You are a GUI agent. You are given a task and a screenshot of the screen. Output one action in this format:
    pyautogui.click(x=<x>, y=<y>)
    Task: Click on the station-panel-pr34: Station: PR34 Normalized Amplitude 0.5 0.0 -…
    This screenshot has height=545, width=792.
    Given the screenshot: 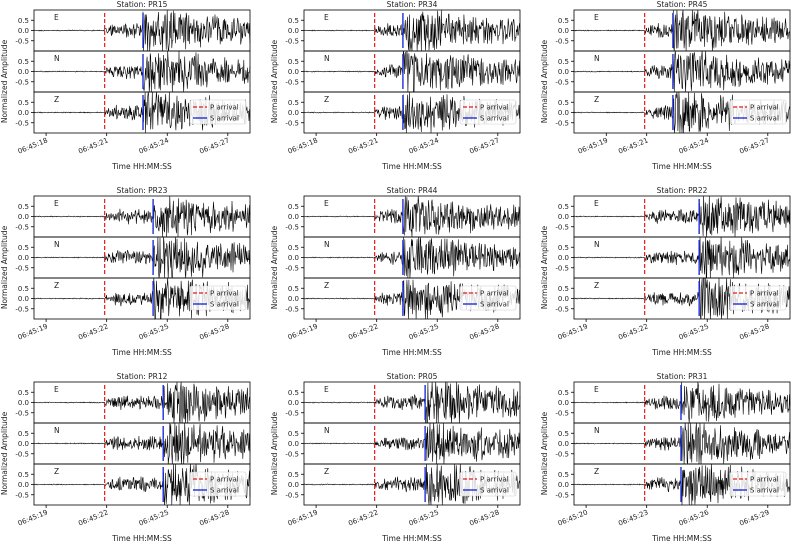 What is the action you would take?
    pyautogui.click(x=395, y=85)
    